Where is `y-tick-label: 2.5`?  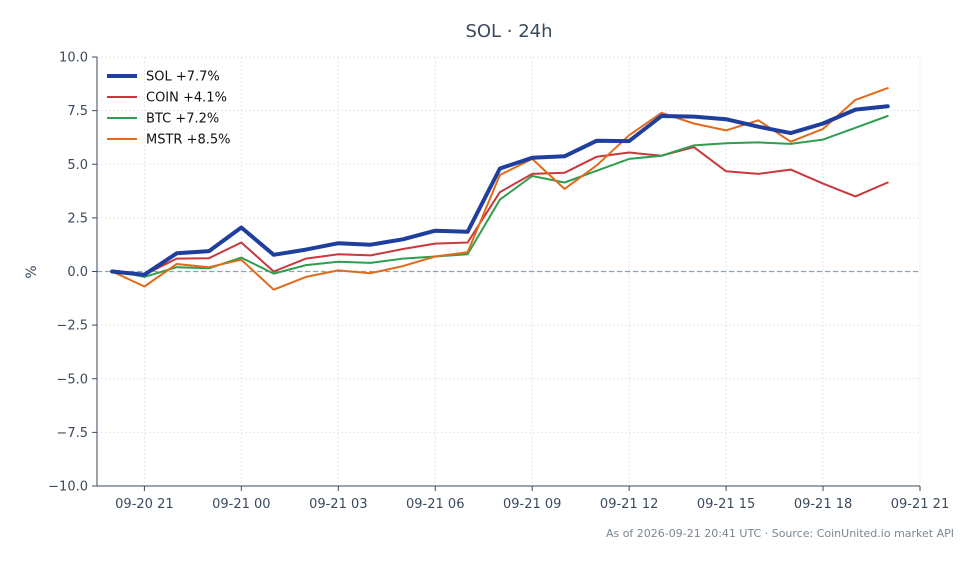
y-tick-label: 2.5 is located at coordinates (77, 218).